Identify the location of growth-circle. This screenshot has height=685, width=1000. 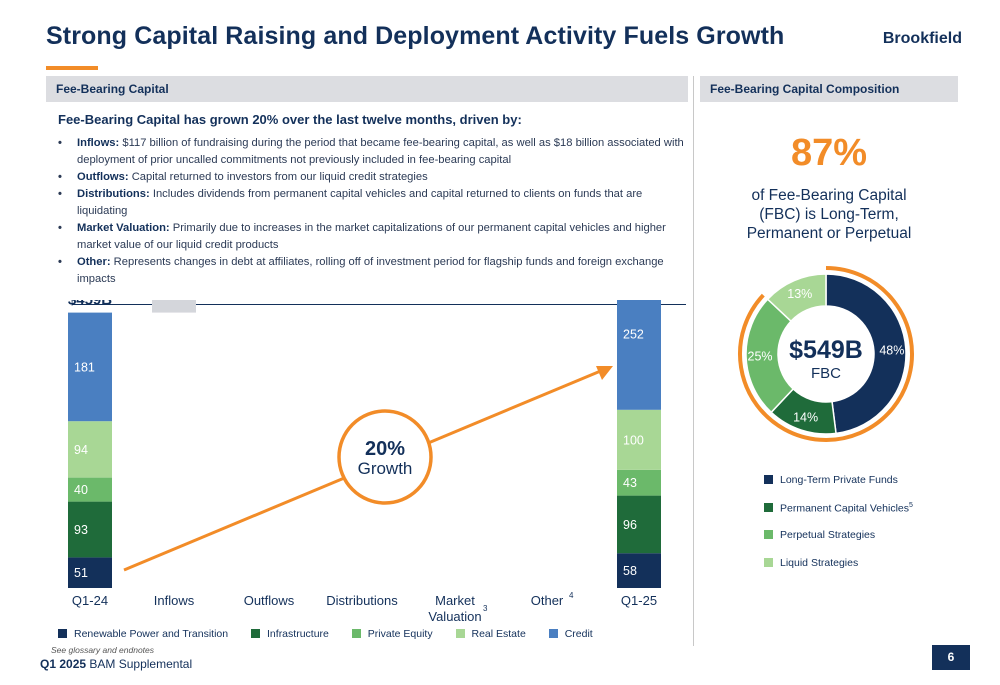
(385, 457).